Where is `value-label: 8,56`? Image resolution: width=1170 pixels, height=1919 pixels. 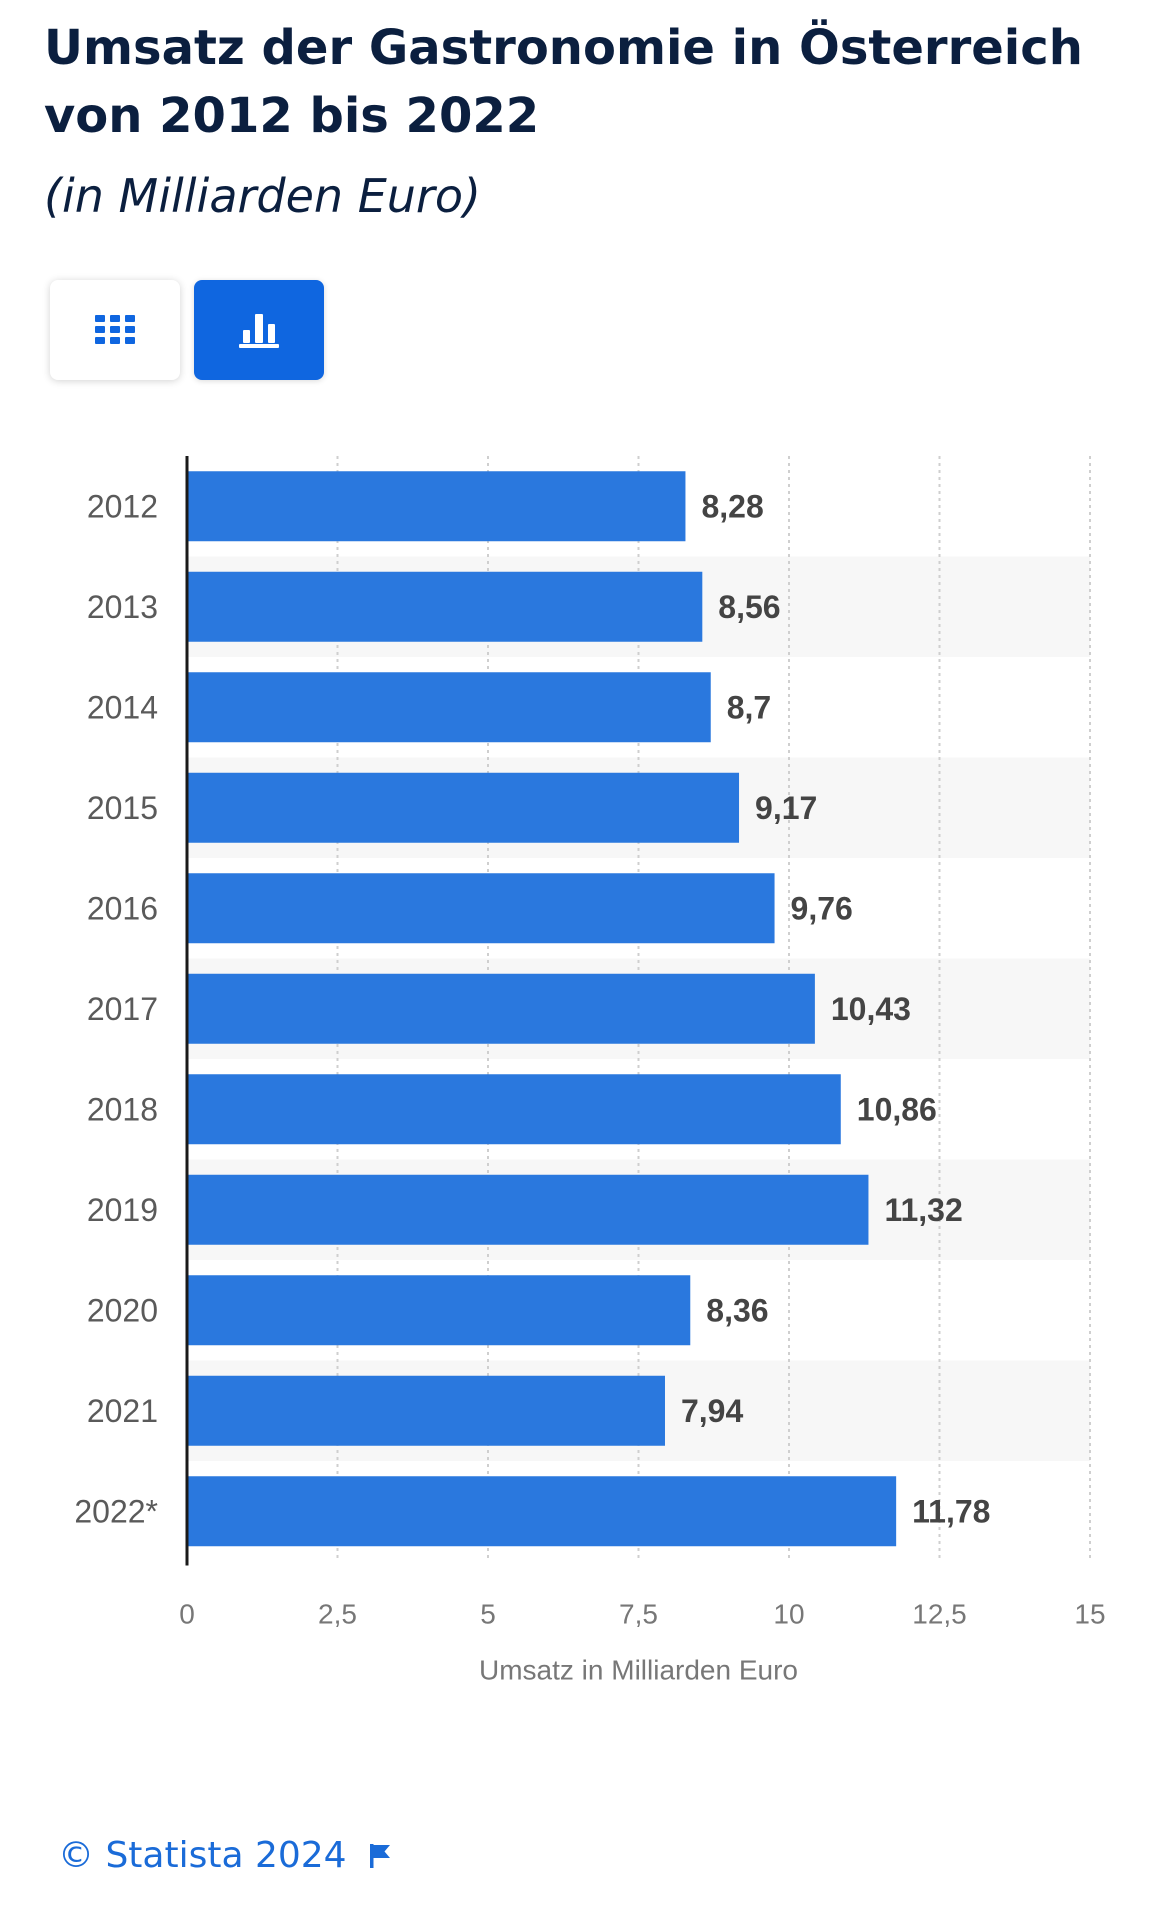 value-label: 8,56 is located at coordinates (749, 607).